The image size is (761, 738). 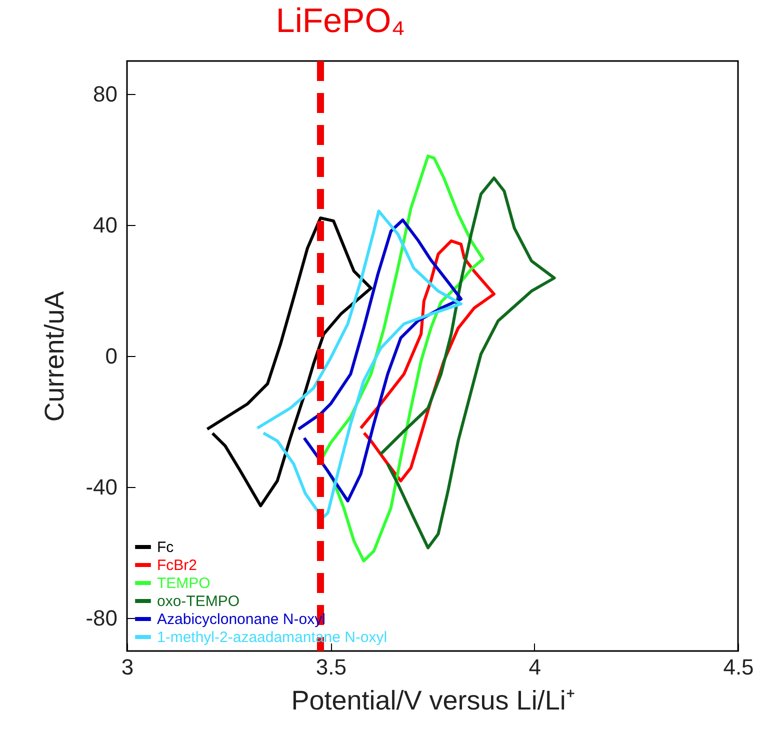 What do you see at coordinates (183, 583) in the screenshot?
I see `legend-label: TEMPO` at bounding box center [183, 583].